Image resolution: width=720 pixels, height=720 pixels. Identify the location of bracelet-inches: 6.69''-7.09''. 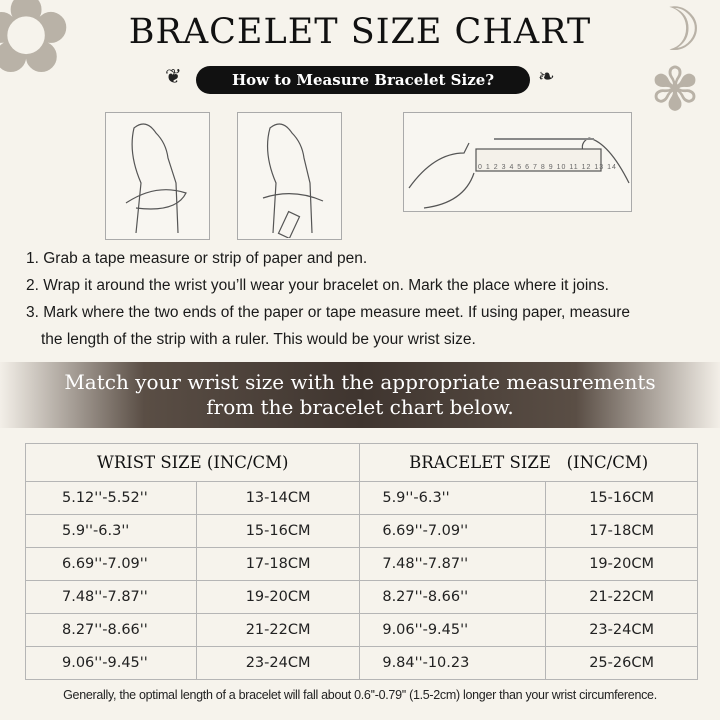
(453, 531).